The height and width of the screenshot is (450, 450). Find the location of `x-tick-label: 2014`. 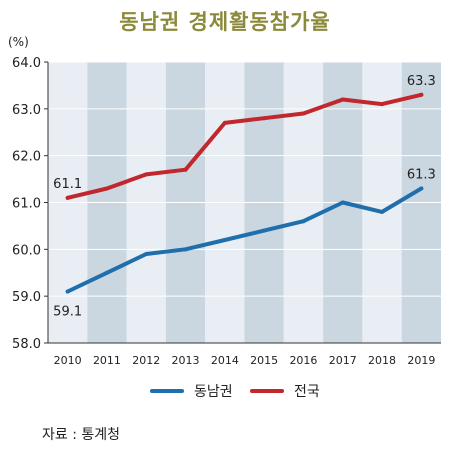

x-tick-label: 2014 is located at coordinates (225, 360).